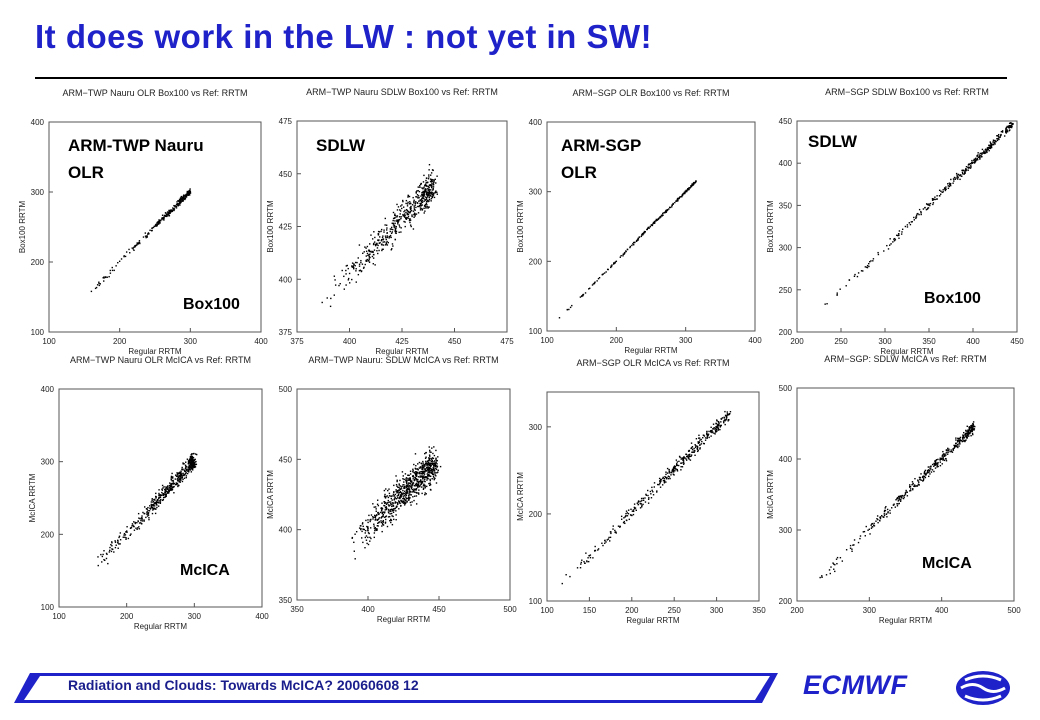 Image resolution: width=1040 pixels, height=720 pixels. What do you see at coordinates (651, 350) in the screenshot?
I see `x-axis-label: Regular RRTM` at bounding box center [651, 350].